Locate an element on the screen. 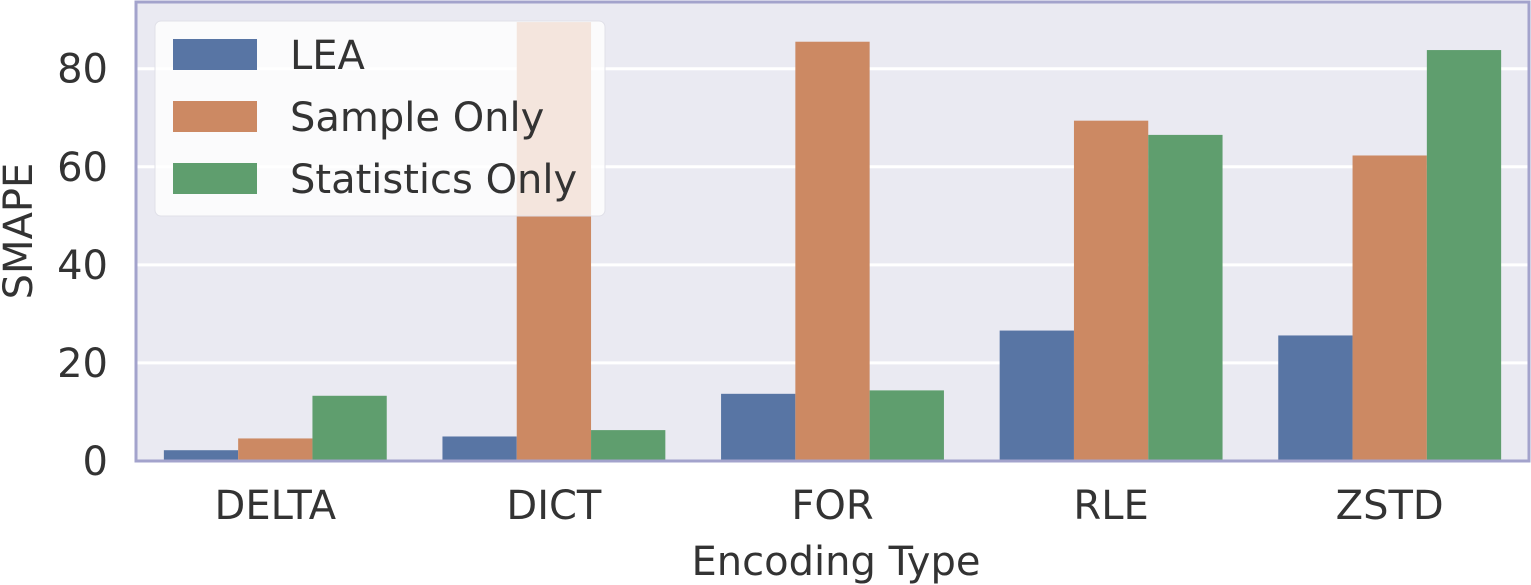 This screenshot has width=1531, height=585. y-tick-label: 0 is located at coordinates (95, 462).